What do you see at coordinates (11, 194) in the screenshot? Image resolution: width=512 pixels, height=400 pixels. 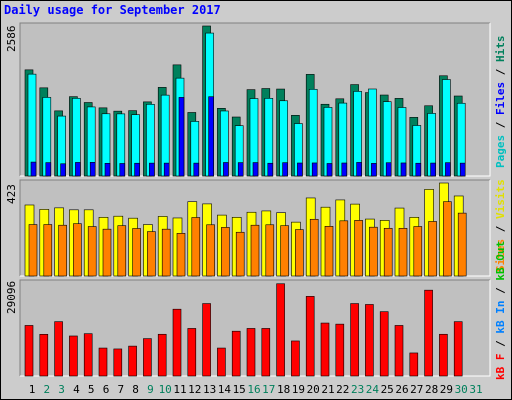 I see `max-label-visits: 423` at bounding box center [11, 194].